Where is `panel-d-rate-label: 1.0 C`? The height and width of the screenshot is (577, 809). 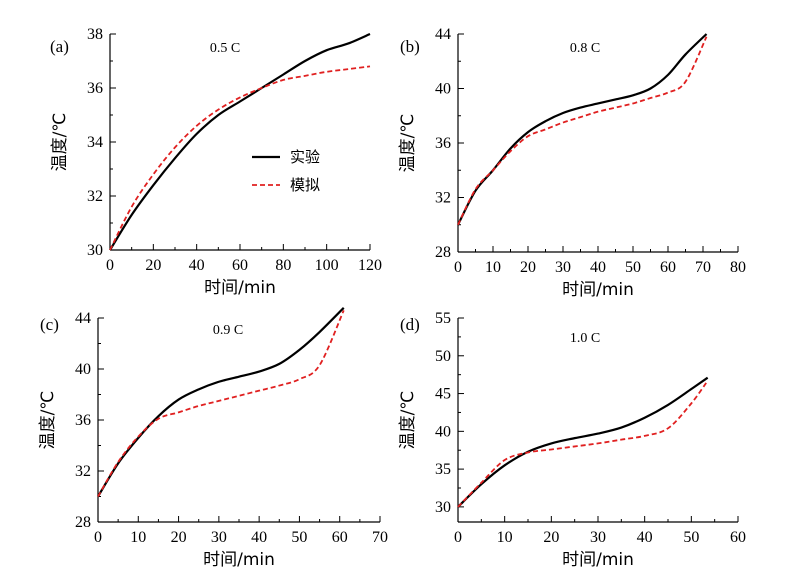
panel-d-rate-label: 1.0 C is located at coordinates (585, 338).